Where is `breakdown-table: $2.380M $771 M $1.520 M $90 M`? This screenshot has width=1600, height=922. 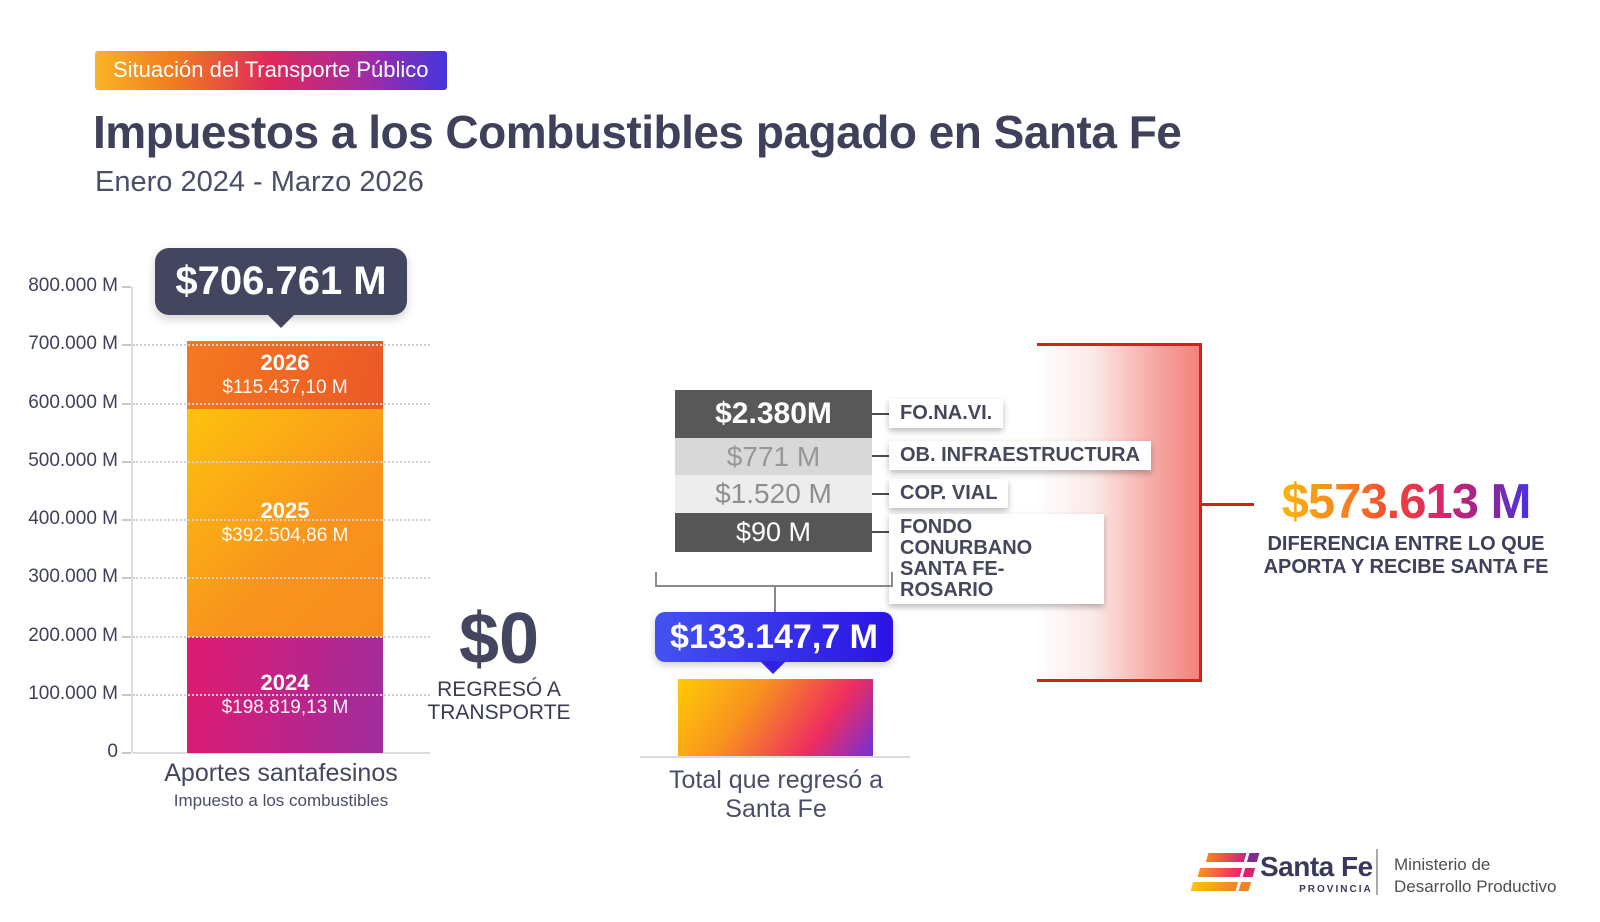
breakdown-table: $2.380M $771 M $1.520 M $90 M is located at coordinates (773, 471).